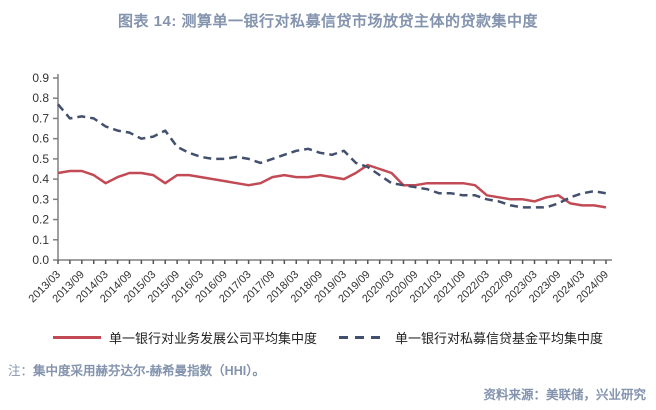  I want to click on legend-item-solid: 单一银行对业务发展公司平均集中度, so click(184, 337).